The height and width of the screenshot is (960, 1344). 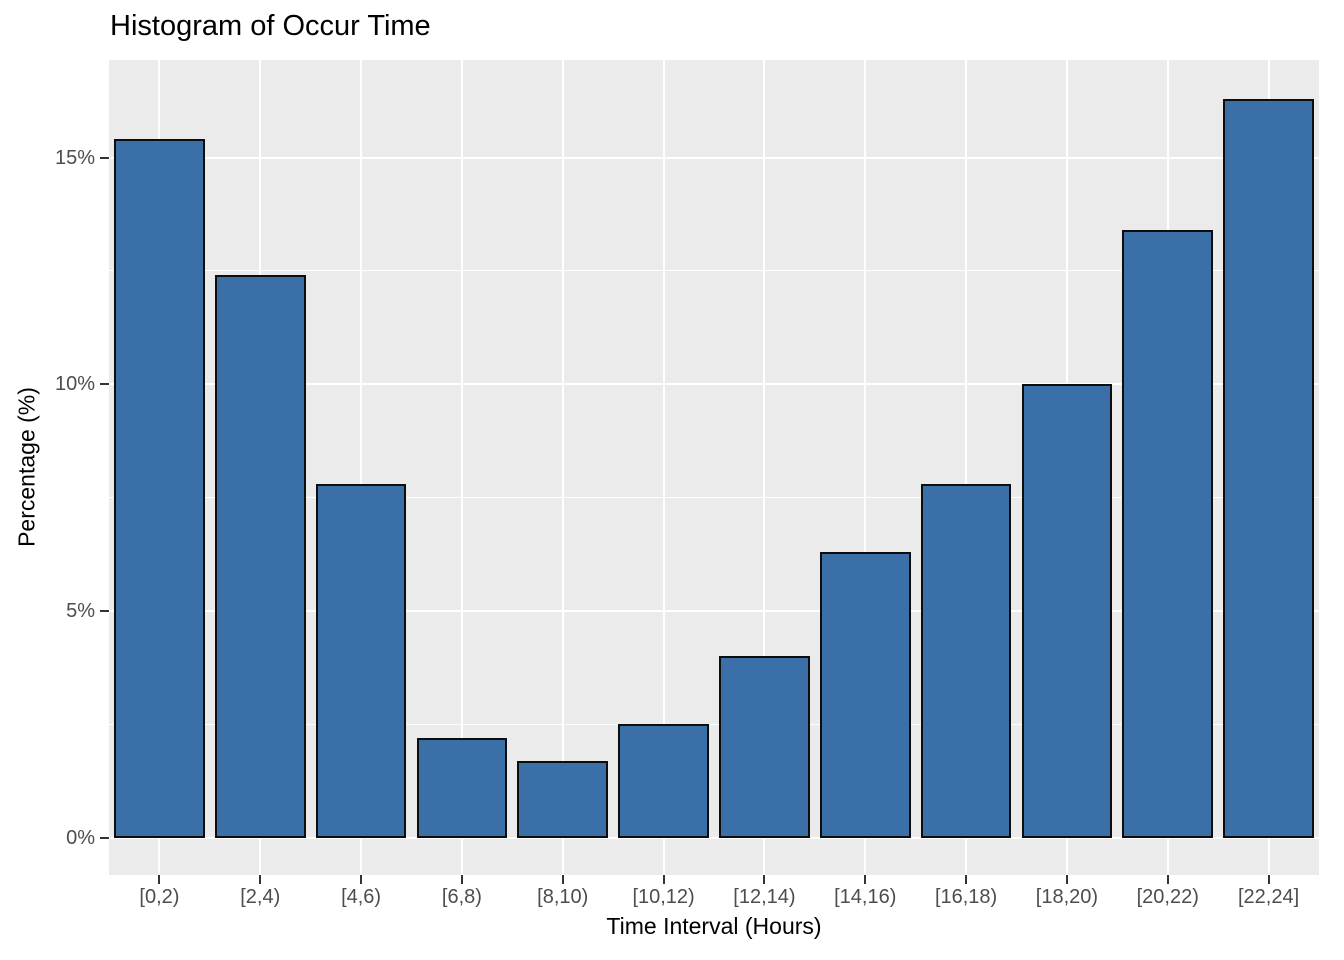 I want to click on x-tick-label: [22,24], so click(x=1268, y=897).